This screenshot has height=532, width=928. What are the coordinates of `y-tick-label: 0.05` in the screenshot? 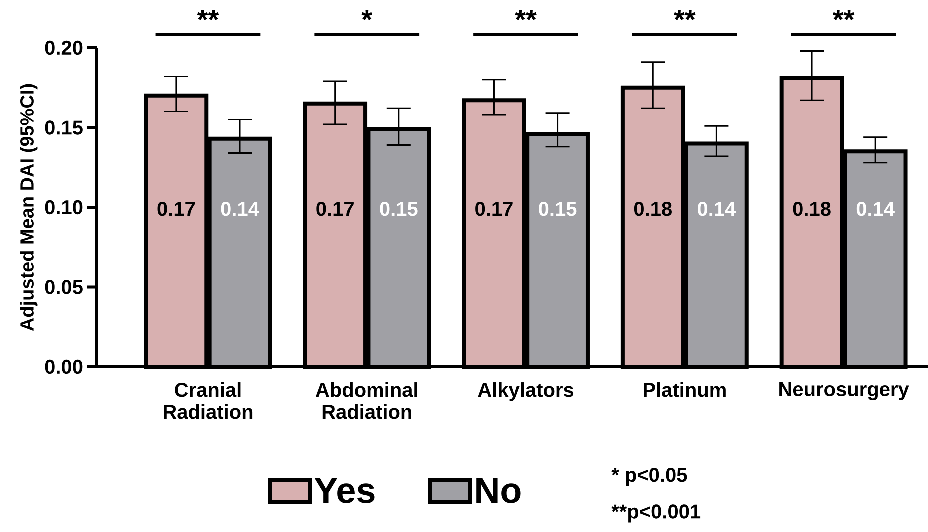 It's located at (64, 287).